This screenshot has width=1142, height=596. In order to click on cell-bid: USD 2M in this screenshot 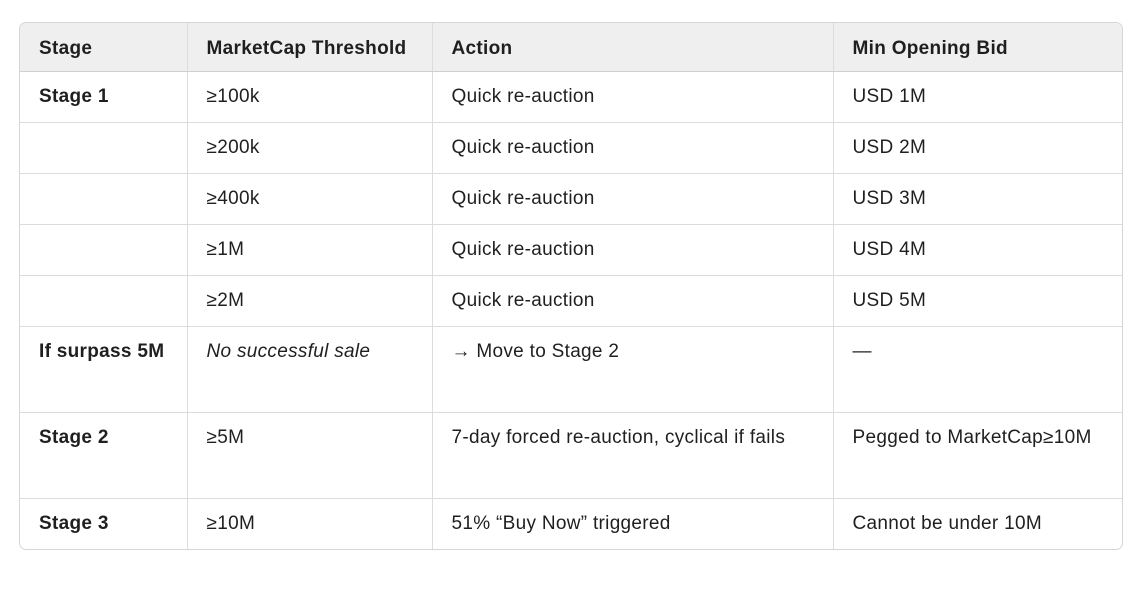, I will do `click(977, 148)`.